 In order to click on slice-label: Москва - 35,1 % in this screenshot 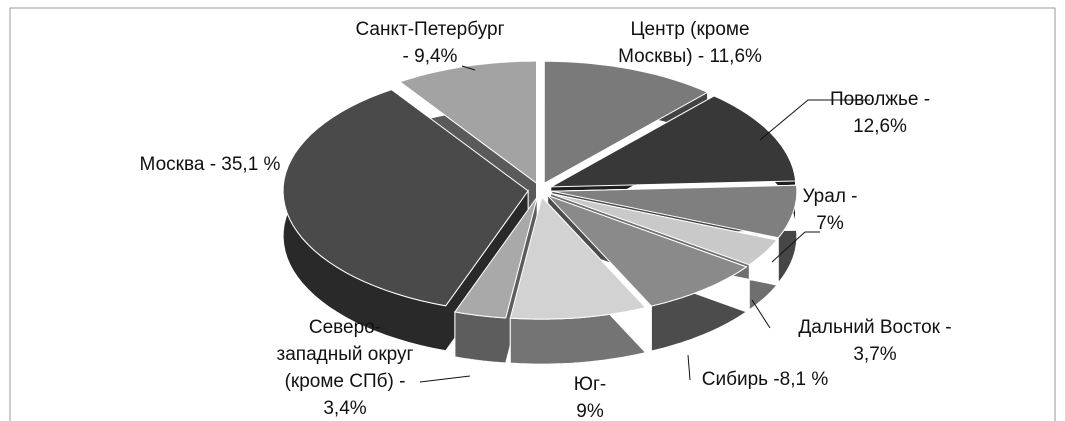, I will do `click(210, 164)`.